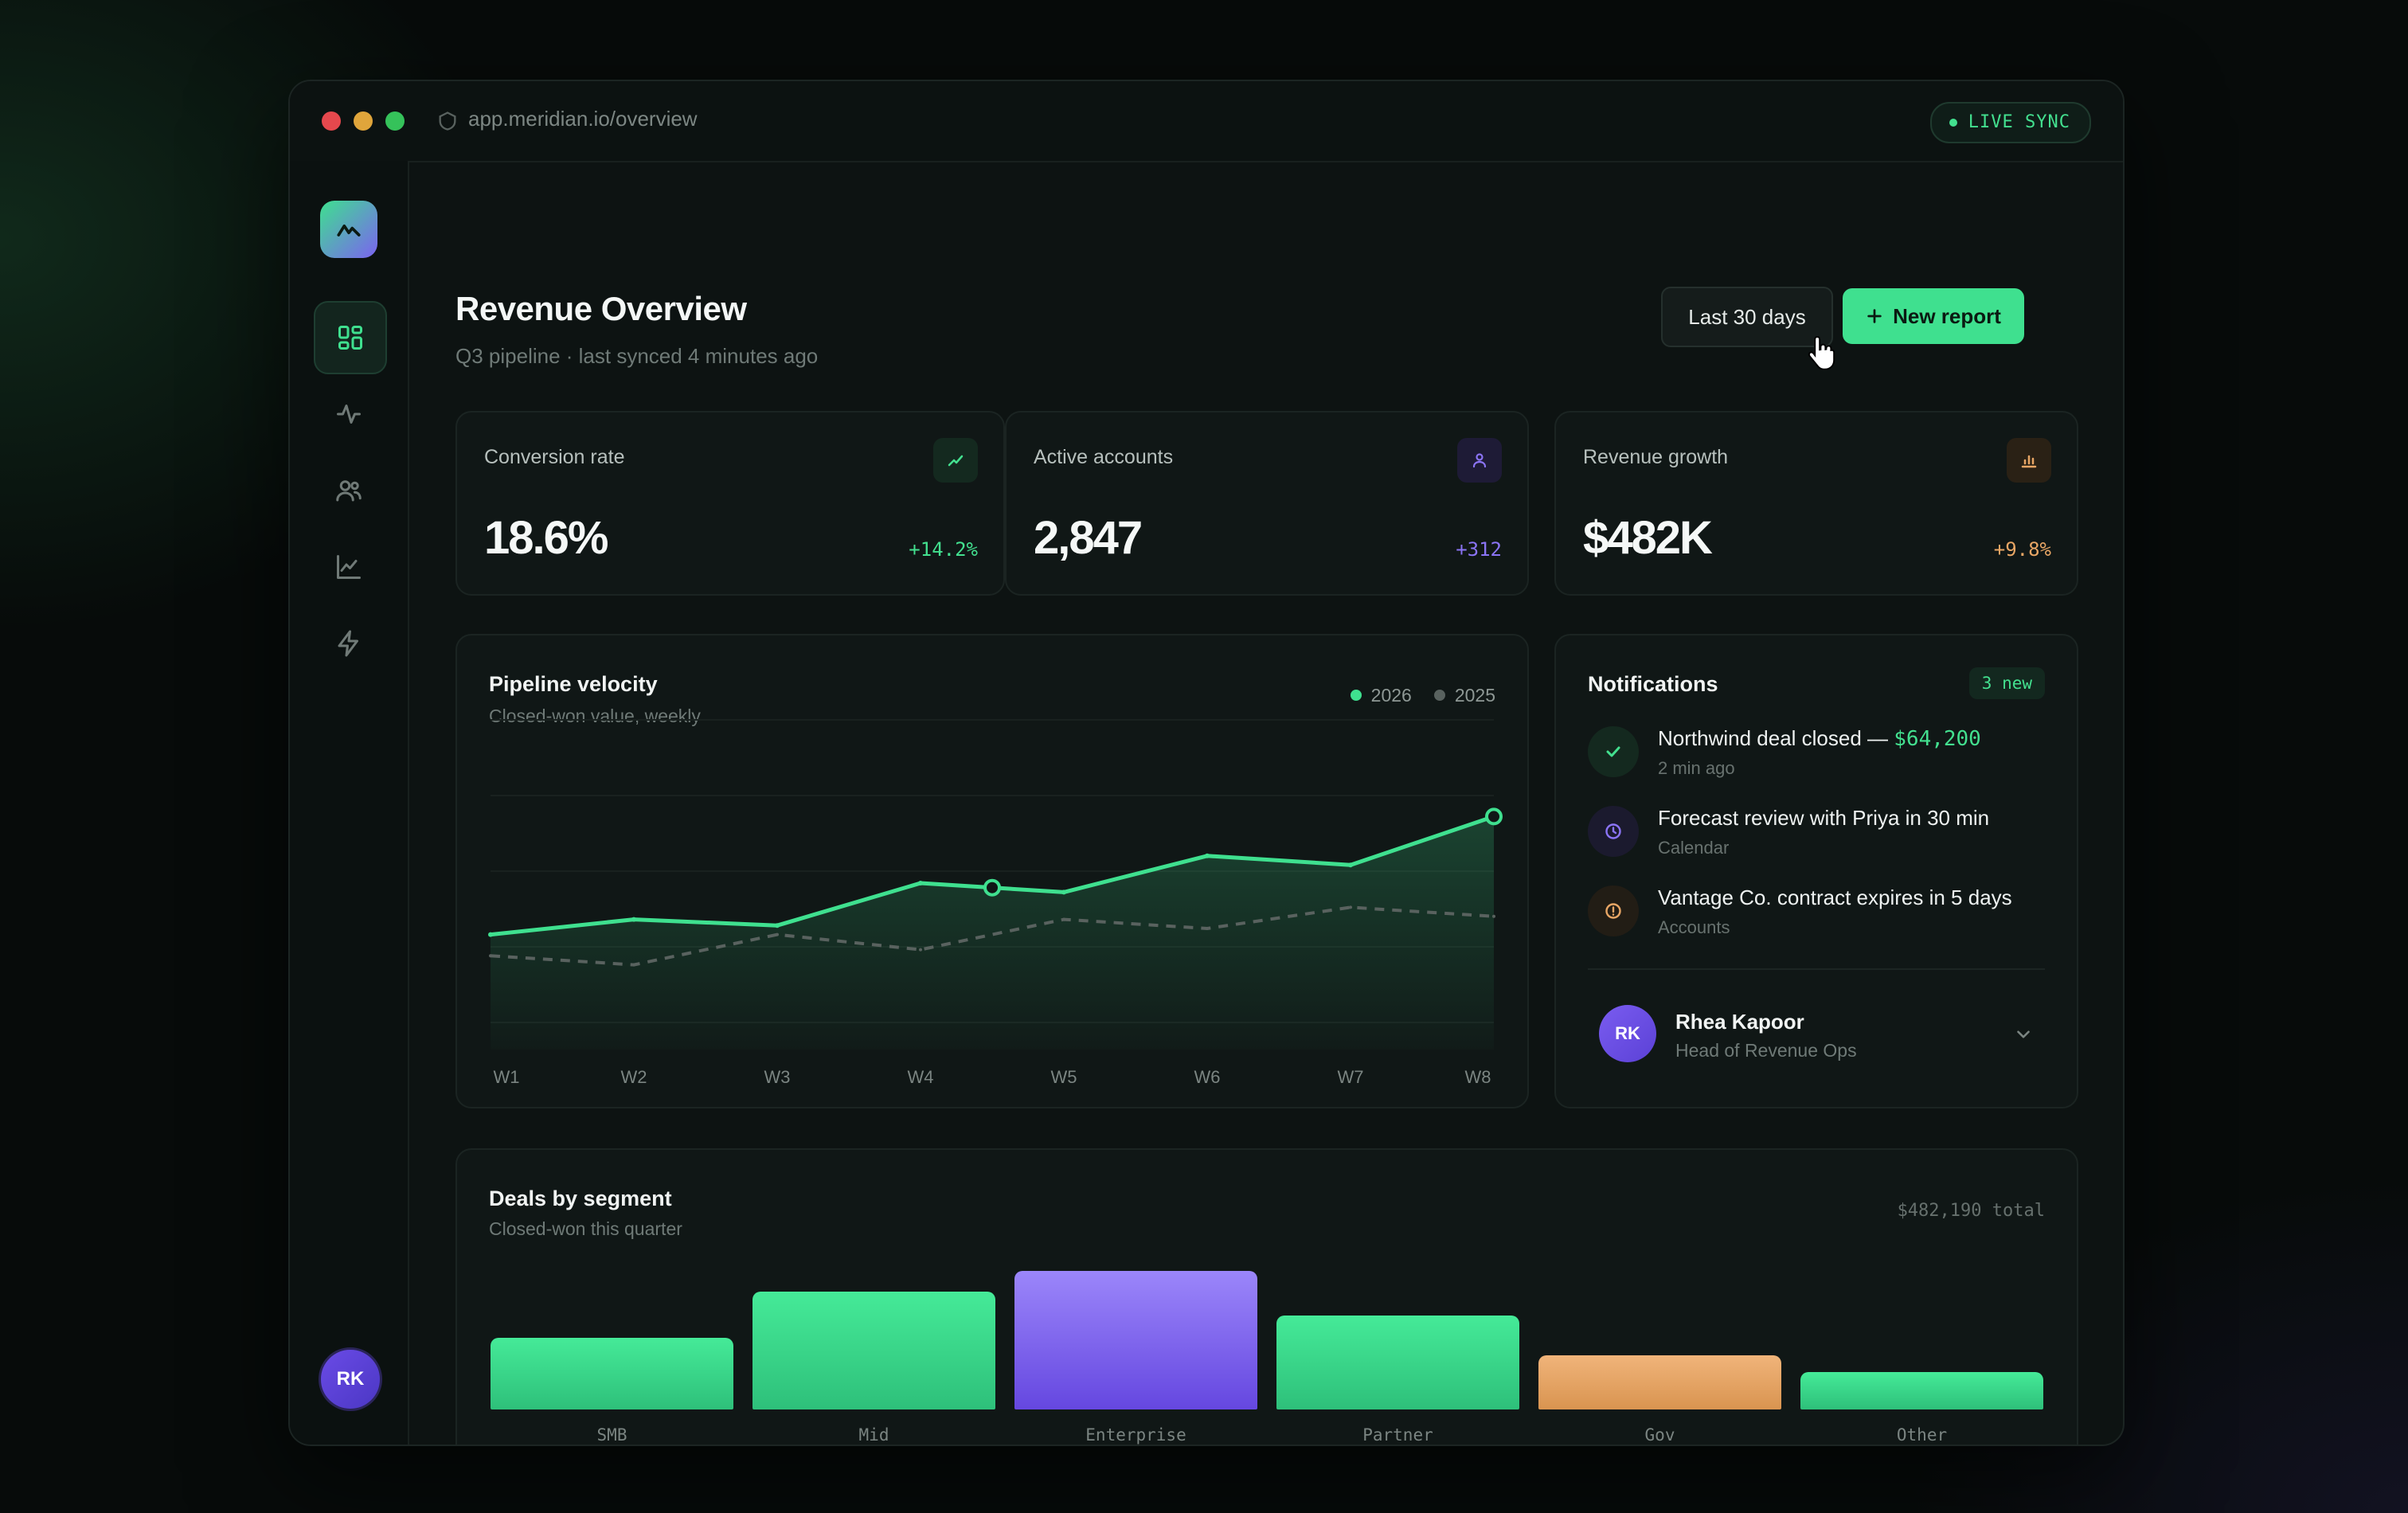  I want to click on pipeline-chart: W1 W2 W3 W4 W5 W6 W7 W8, so click(995, 903).